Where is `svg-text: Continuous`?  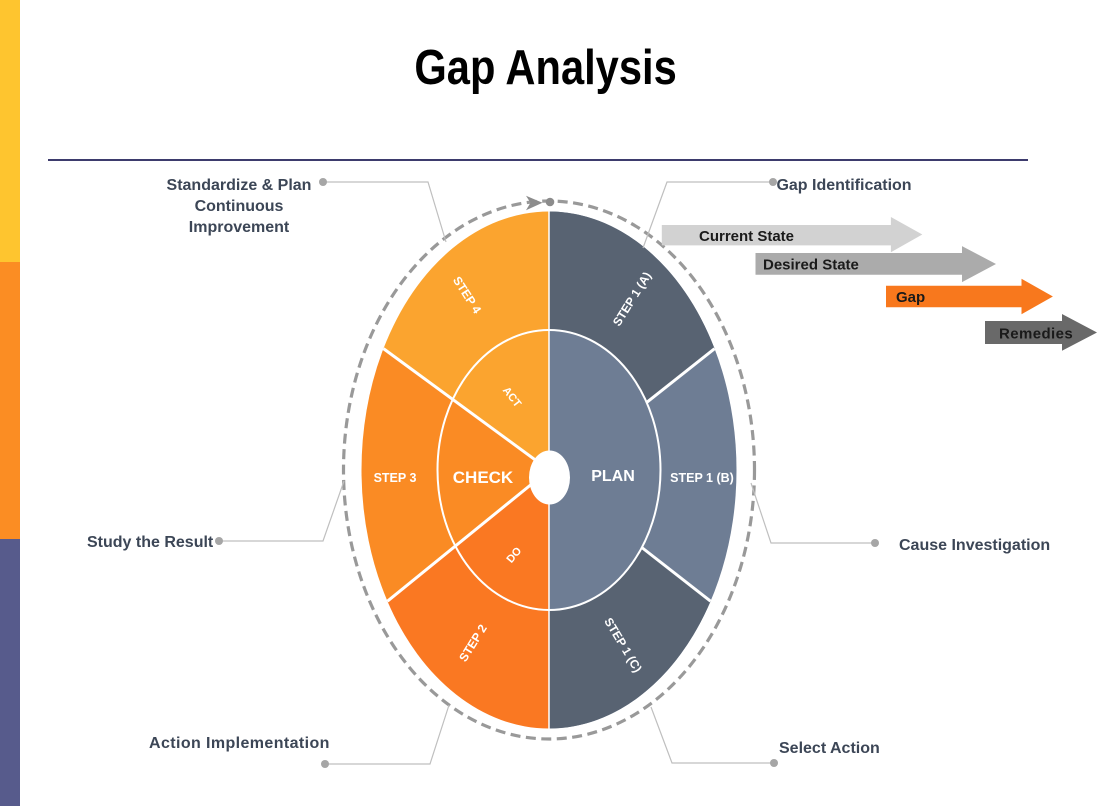
svg-text: Continuous is located at coordinates (239, 206).